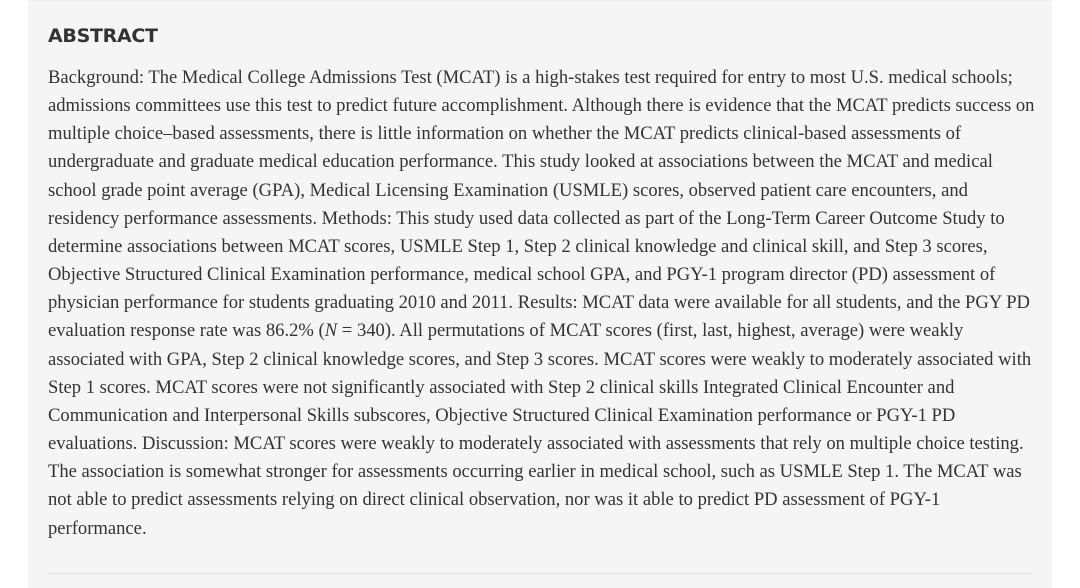 This screenshot has height=588, width=1080. What do you see at coordinates (331, 331) in the screenshot?
I see `sample-size-symbol: N` at bounding box center [331, 331].